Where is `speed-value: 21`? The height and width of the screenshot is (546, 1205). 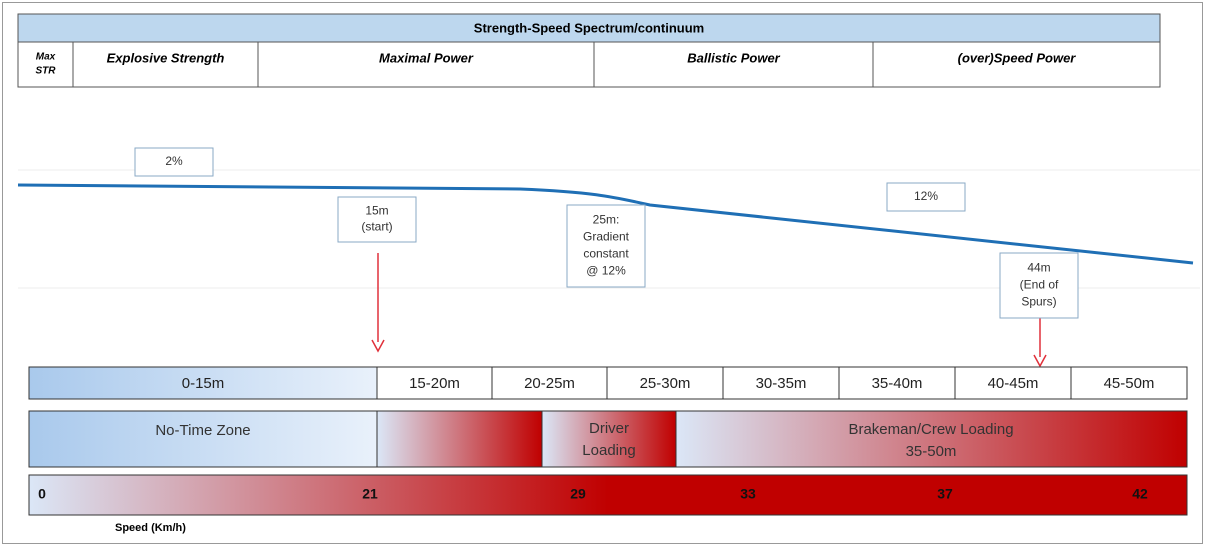 speed-value: 21 is located at coordinates (370, 494).